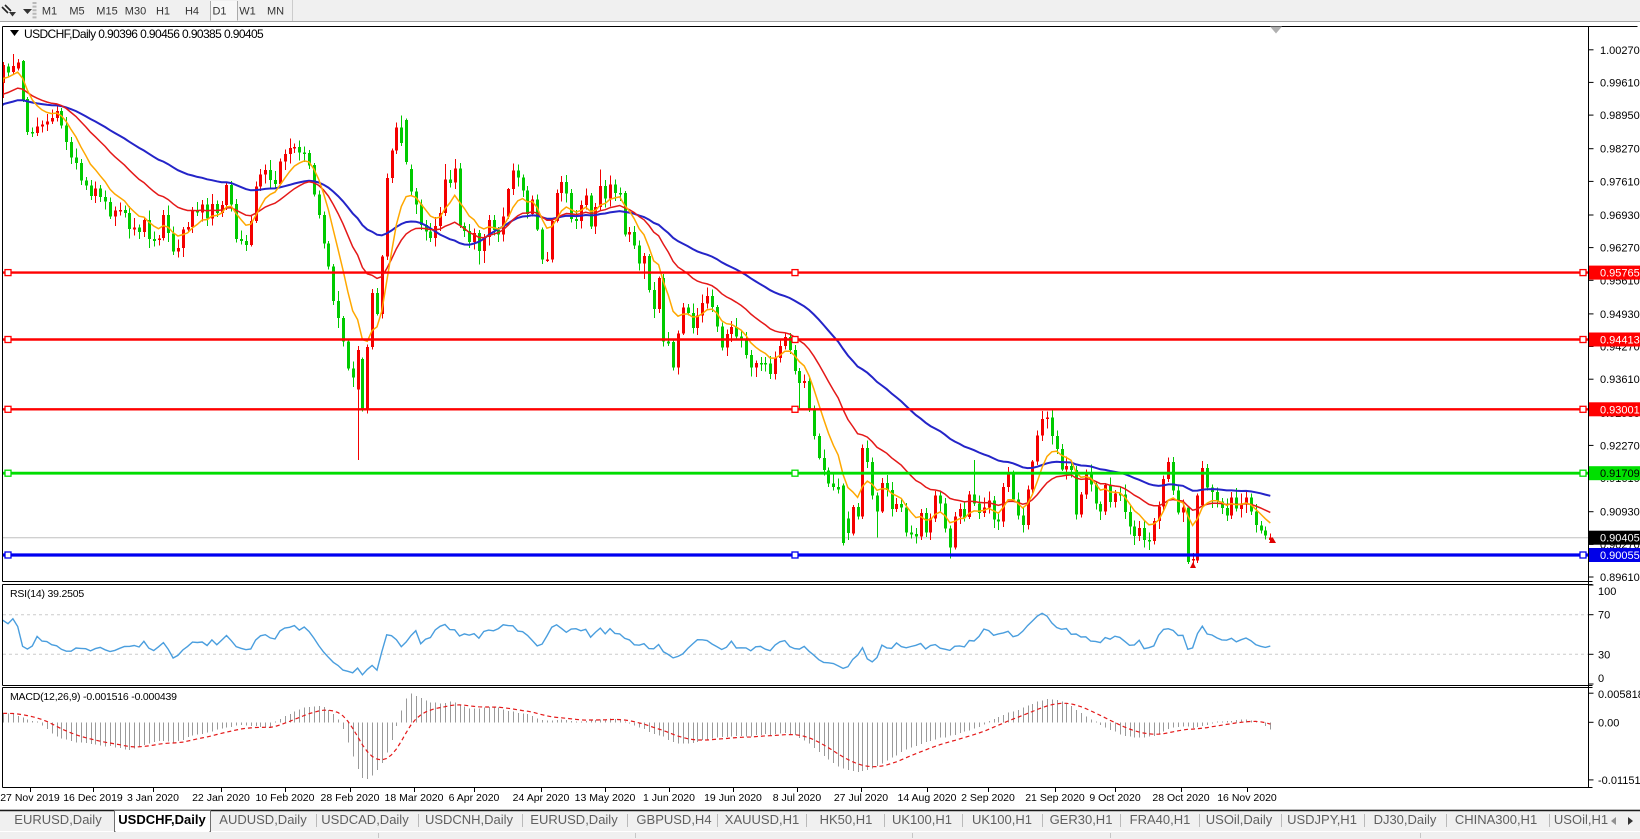 This screenshot has height=839, width=1640. Describe the element at coordinates (1081, 819) in the screenshot. I see `svg-text: GER30,H1` at that location.